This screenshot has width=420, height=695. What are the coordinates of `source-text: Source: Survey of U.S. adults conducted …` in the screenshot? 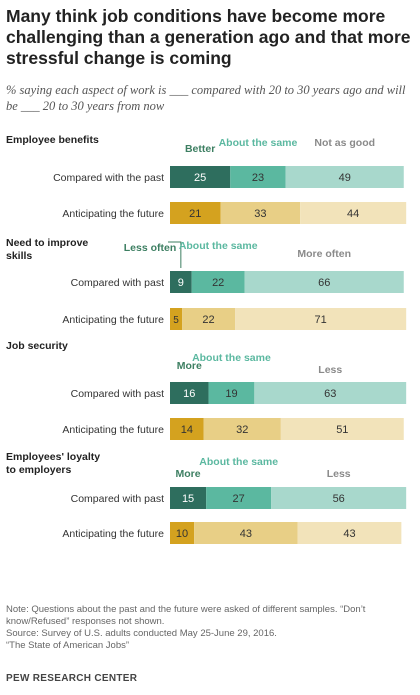 It's located at (141, 633).